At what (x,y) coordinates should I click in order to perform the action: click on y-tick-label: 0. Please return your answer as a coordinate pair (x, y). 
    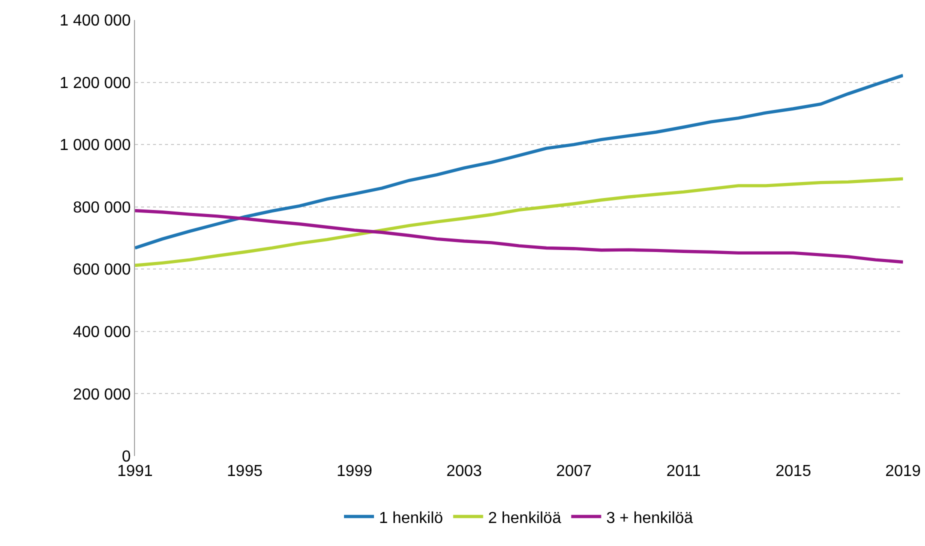
    Looking at the image, I should click on (126, 457).